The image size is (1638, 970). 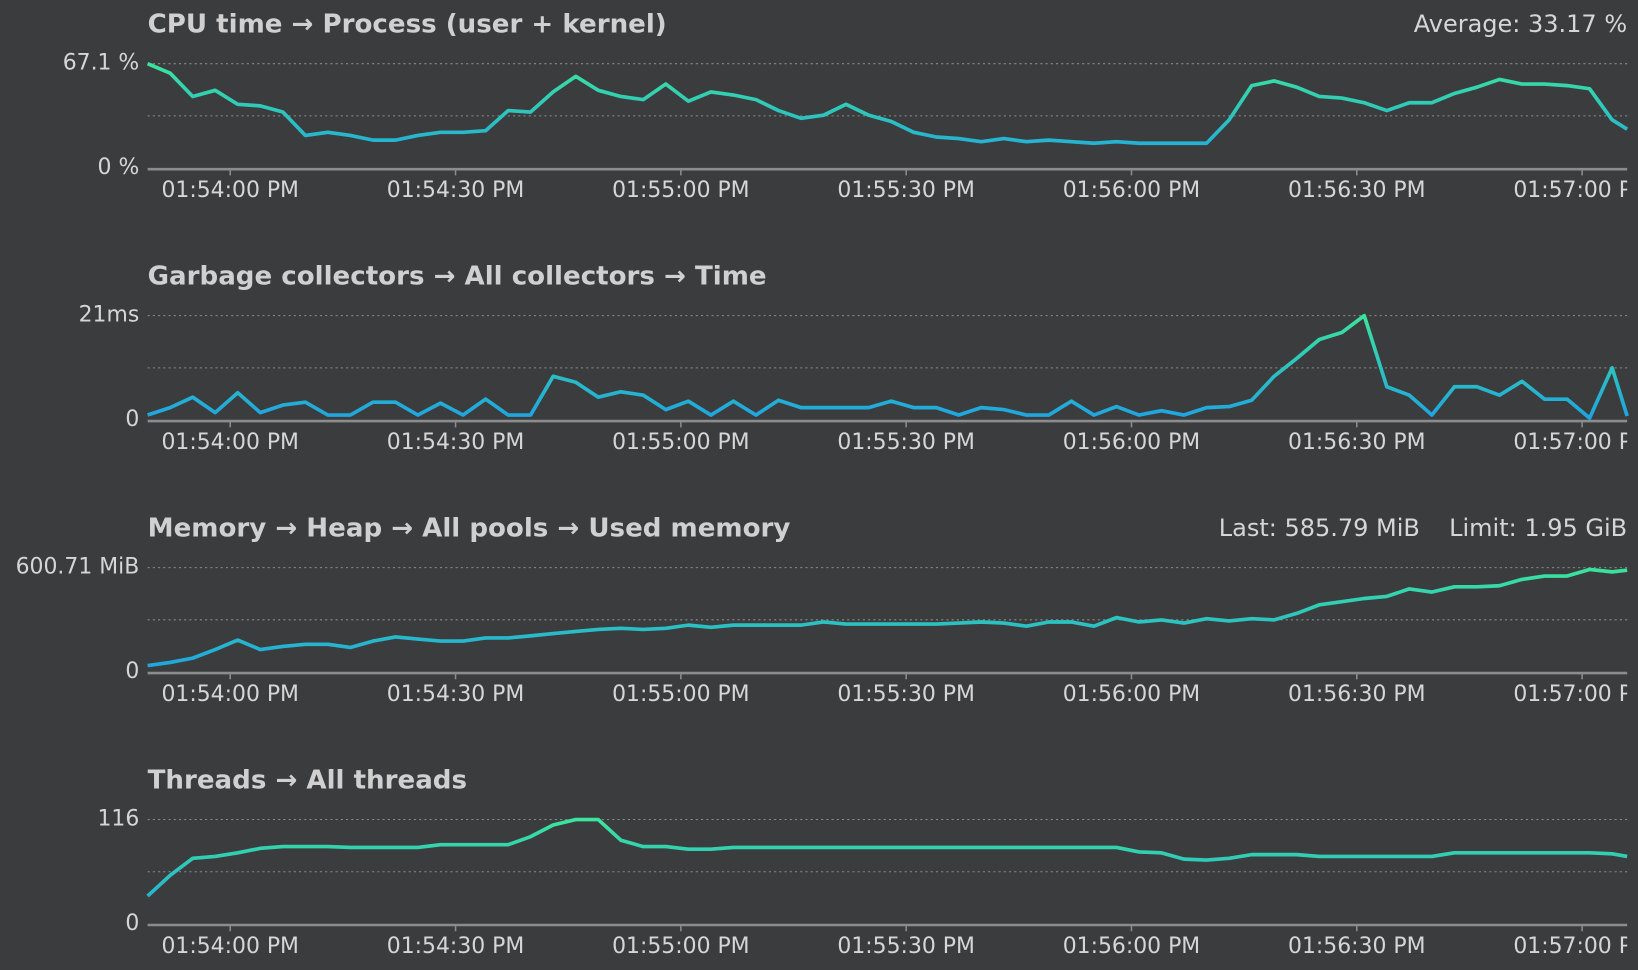 What do you see at coordinates (101, 63) in the screenshot?
I see `y-tick-label: 67.1 %` at bounding box center [101, 63].